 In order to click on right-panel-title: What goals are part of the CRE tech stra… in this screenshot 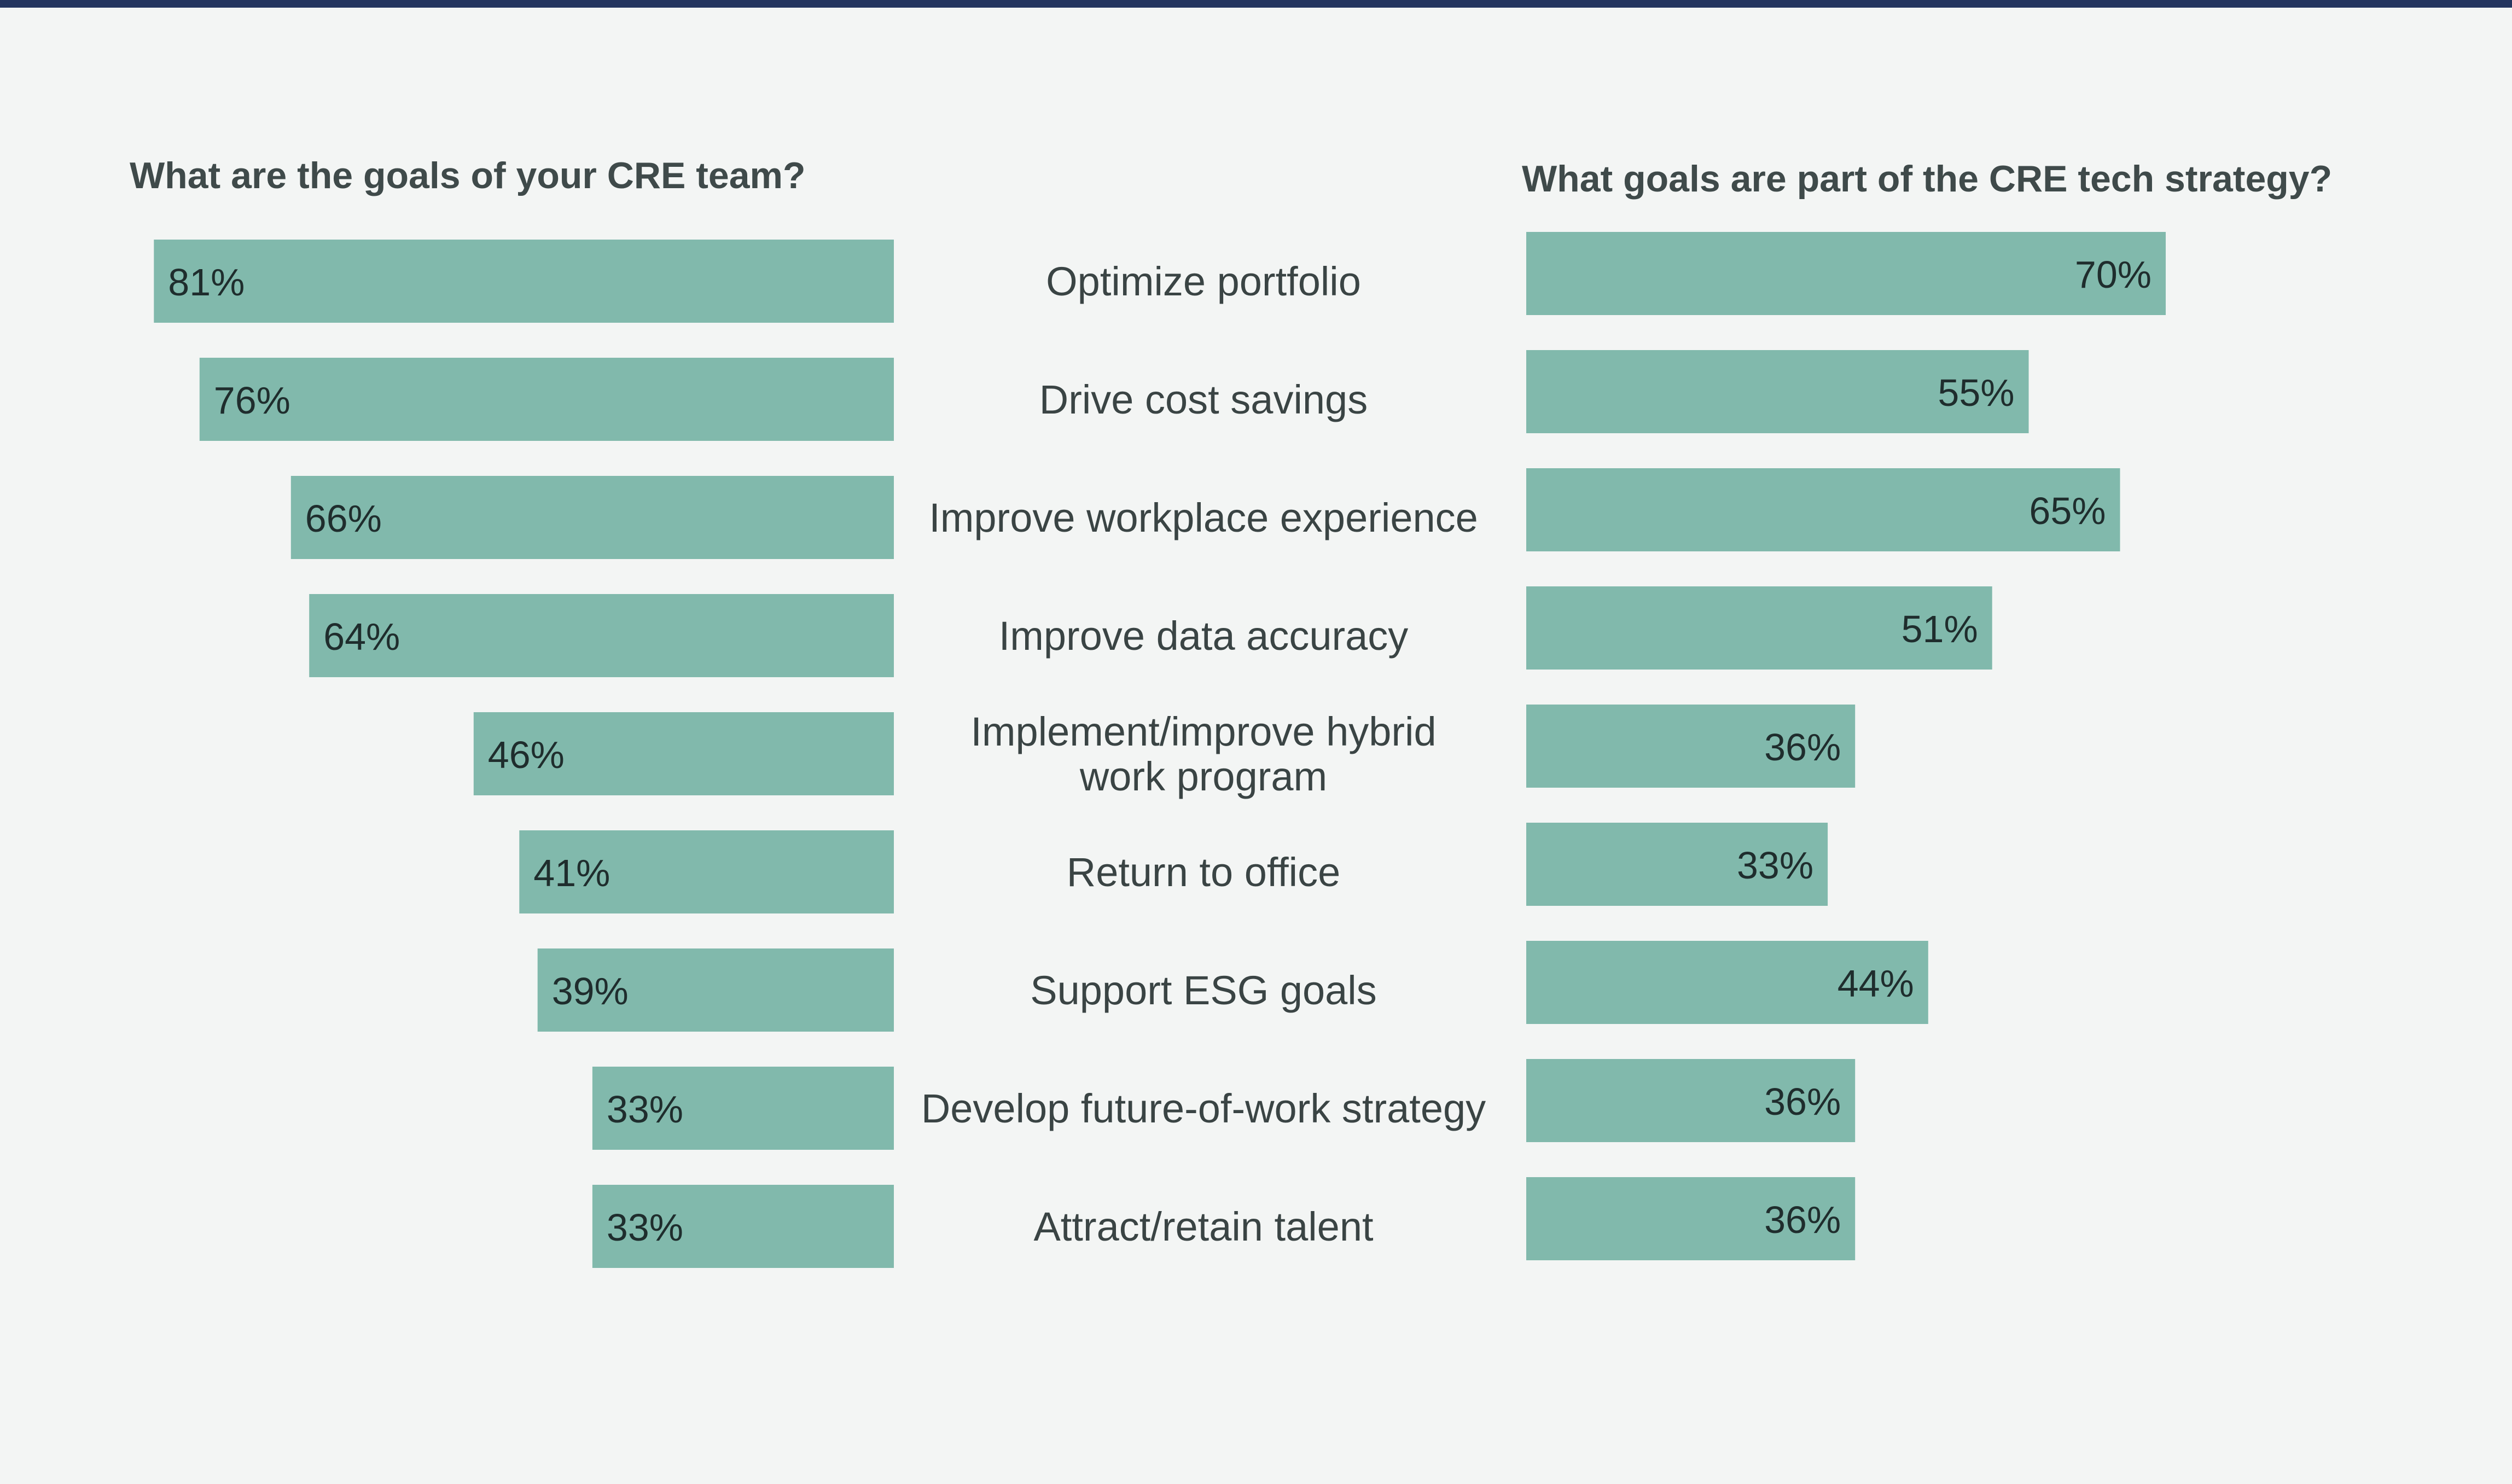, I will do `click(1927, 179)`.